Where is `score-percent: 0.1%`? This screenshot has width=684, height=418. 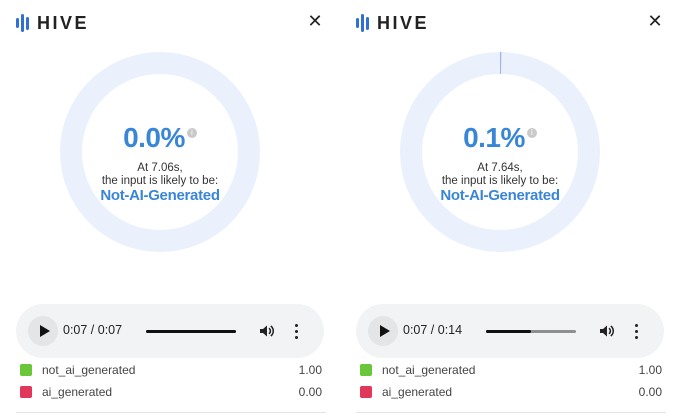
score-percent: 0.1% is located at coordinates (494, 137).